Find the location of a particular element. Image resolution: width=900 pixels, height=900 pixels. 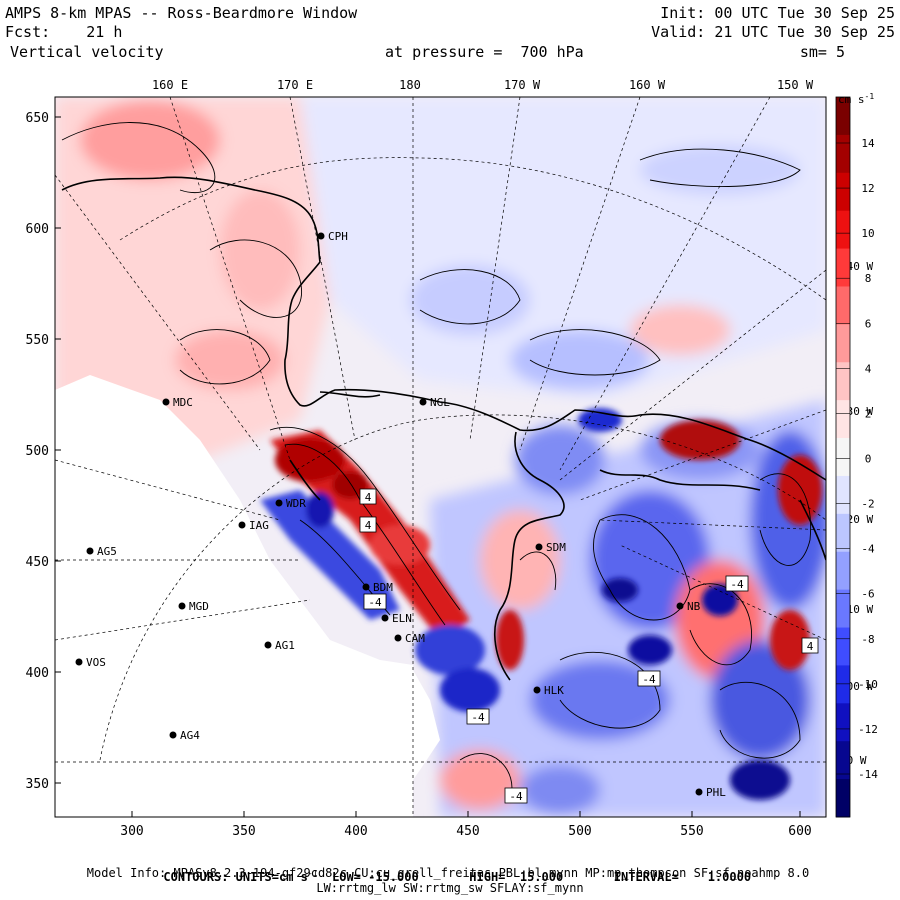

station-label: SDM is located at coordinates (556, 547).